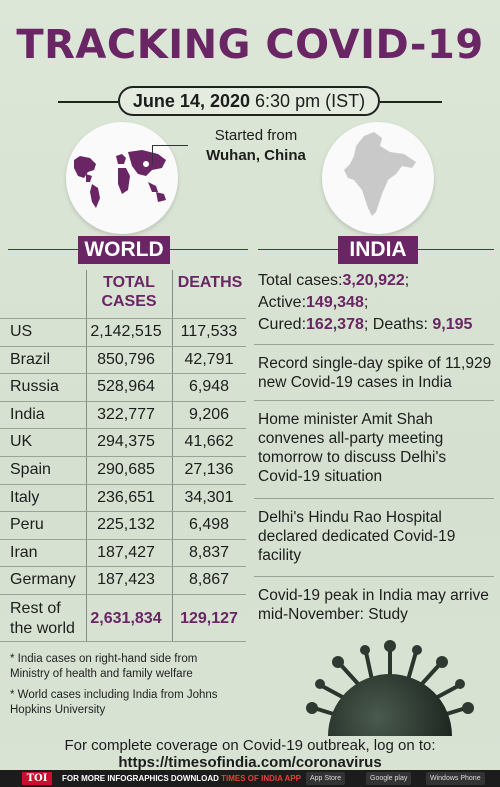 The height and width of the screenshot is (787, 500). Describe the element at coordinates (209, 469) in the screenshot. I see `deaths-cell: 27,136` at that location.